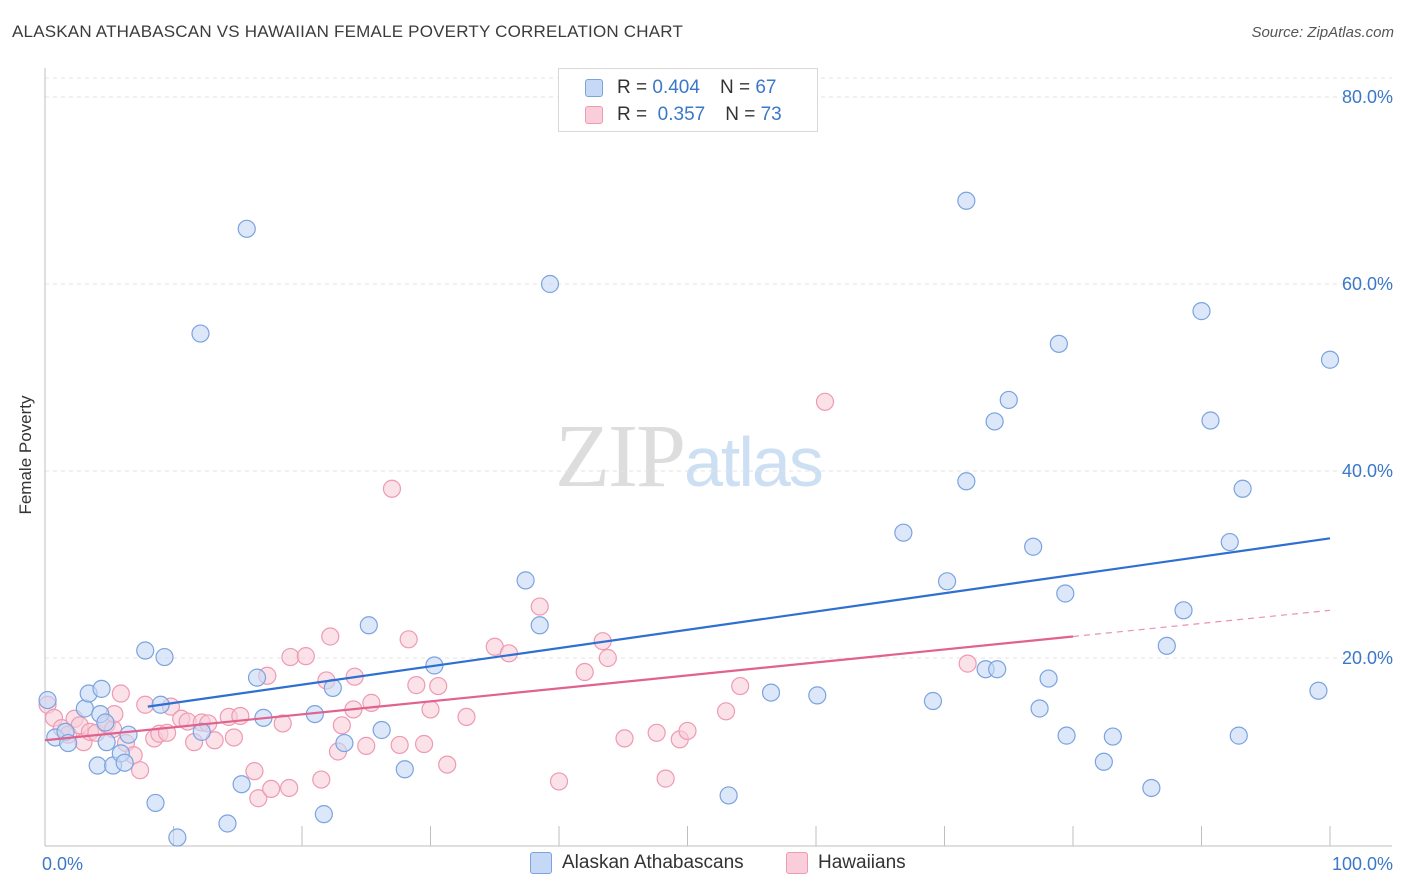 This screenshot has width=1406, height=892. What do you see at coordinates (632, 114) in the screenshot?
I see `legend-r-label: R =` at bounding box center [632, 114].